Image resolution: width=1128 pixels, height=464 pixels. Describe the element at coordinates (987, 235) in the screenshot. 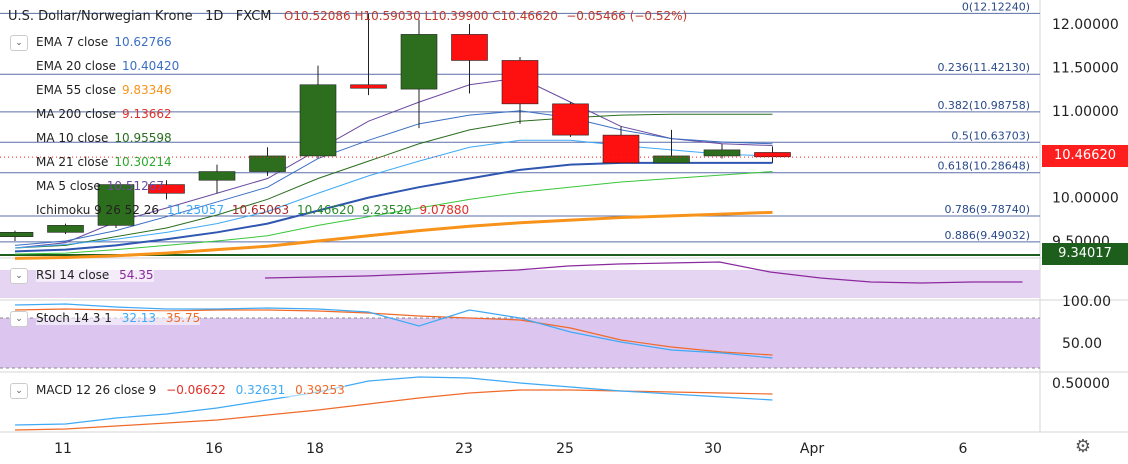

I see `fib-level-label: 0.886(9.49032)` at that location.